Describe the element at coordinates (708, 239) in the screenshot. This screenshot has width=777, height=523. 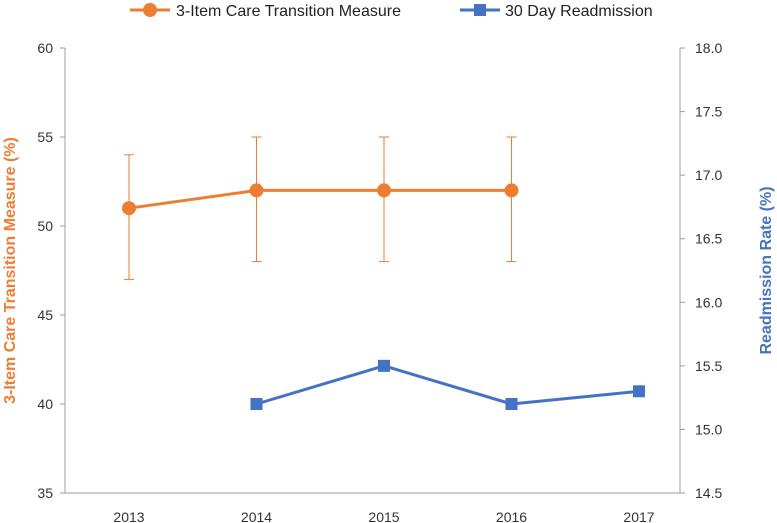
I see `right-tick-label: 16.5` at that location.